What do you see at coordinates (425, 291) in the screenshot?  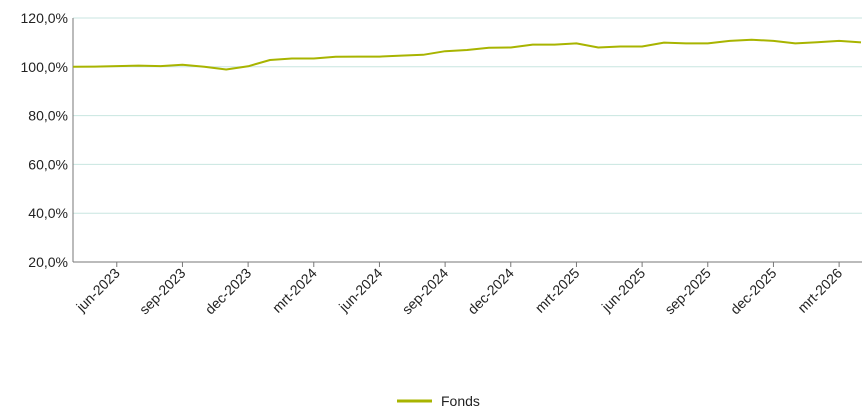 I see `x-tick-label: sep-2024` at bounding box center [425, 291].